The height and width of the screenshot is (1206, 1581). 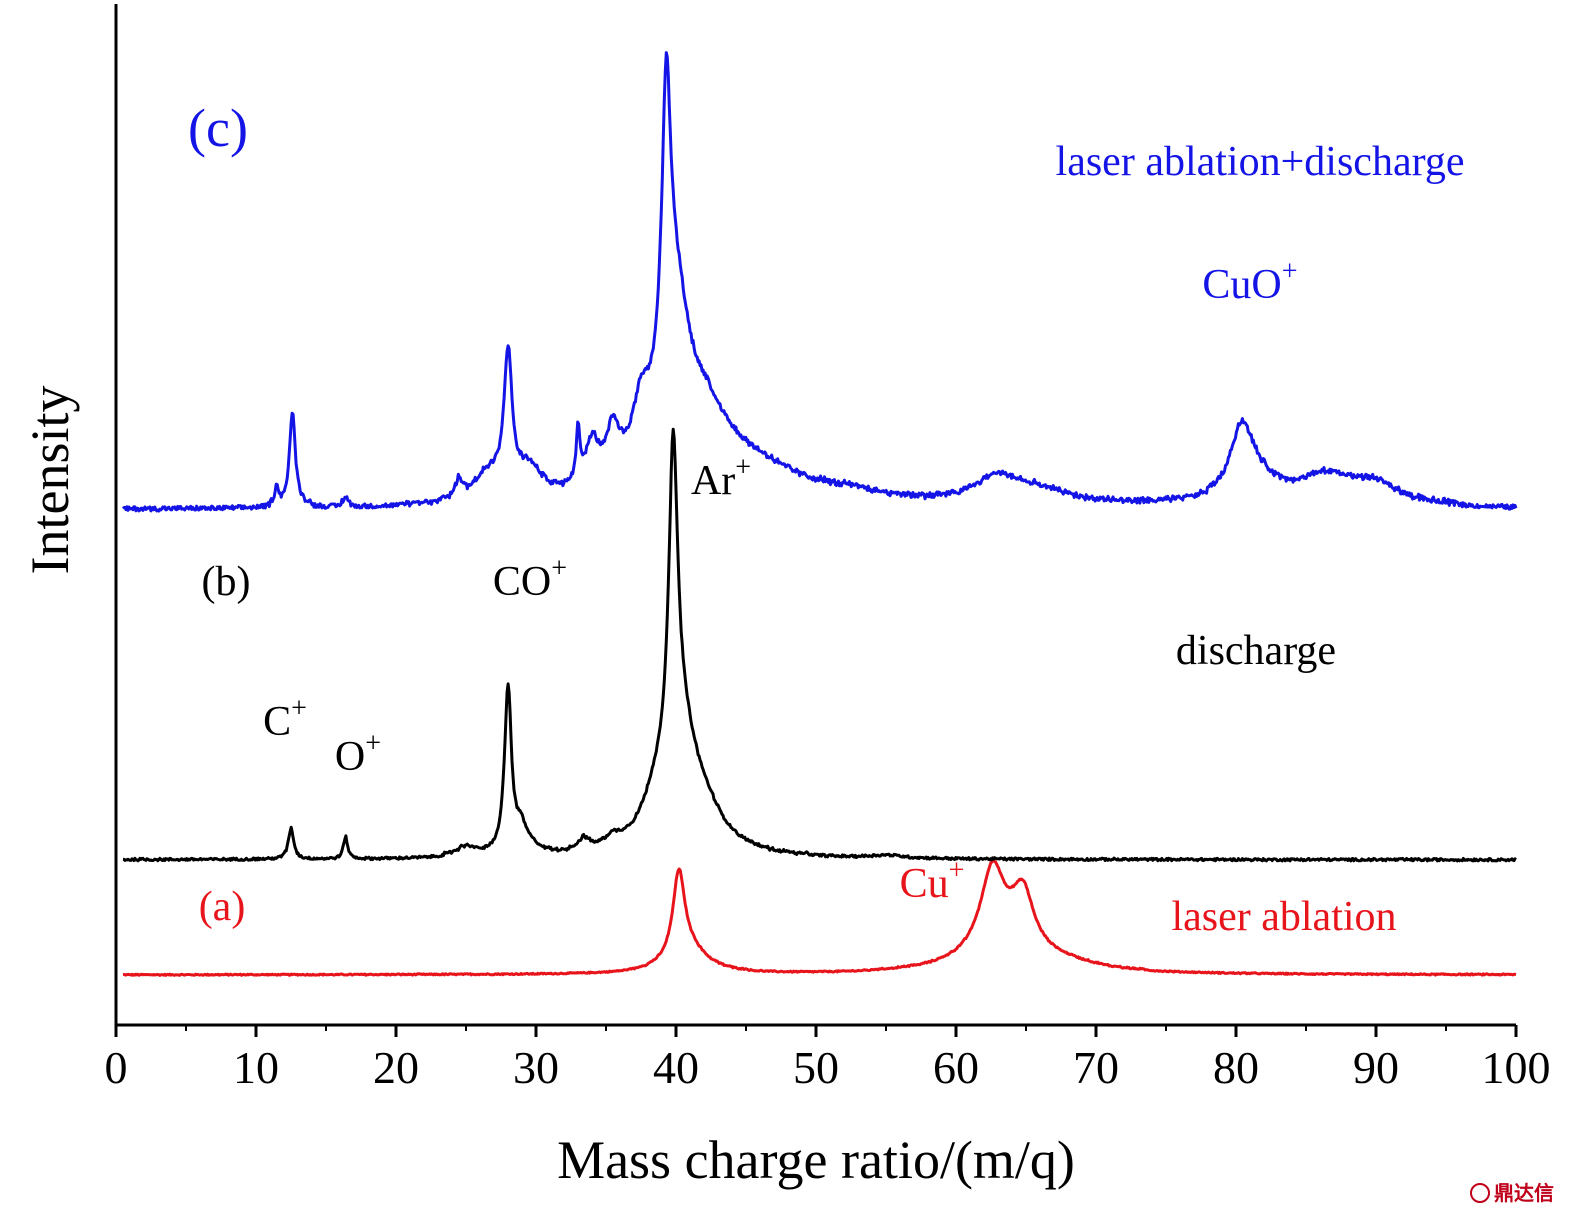 What do you see at coordinates (1096, 1067) in the screenshot?
I see `x-tick-label: 70` at bounding box center [1096, 1067].